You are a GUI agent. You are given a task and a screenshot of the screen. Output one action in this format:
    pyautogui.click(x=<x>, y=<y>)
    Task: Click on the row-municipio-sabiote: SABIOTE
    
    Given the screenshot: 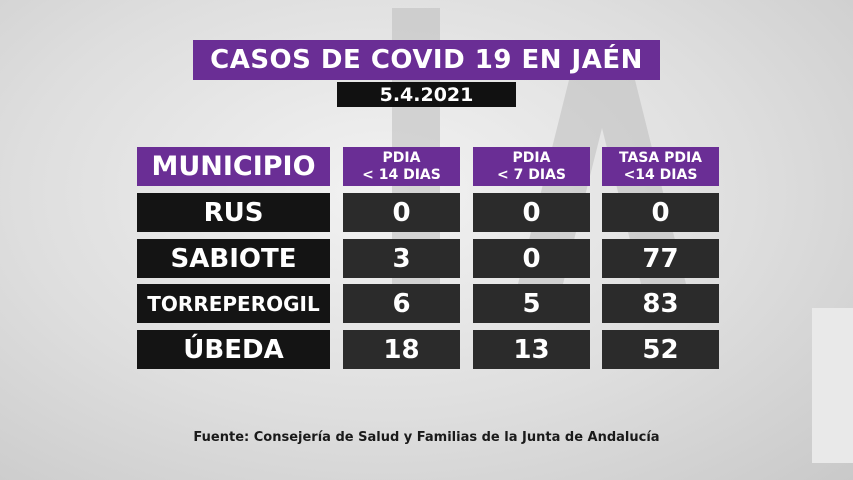 What is the action you would take?
    pyautogui.click(x=233, y=258)
    